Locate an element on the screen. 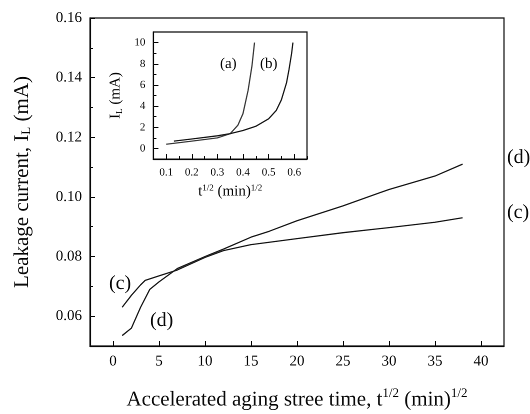 The width and height of the screenshot is (530, 414). y-tick-label: 0.14 is located at coordinates (69, 78).